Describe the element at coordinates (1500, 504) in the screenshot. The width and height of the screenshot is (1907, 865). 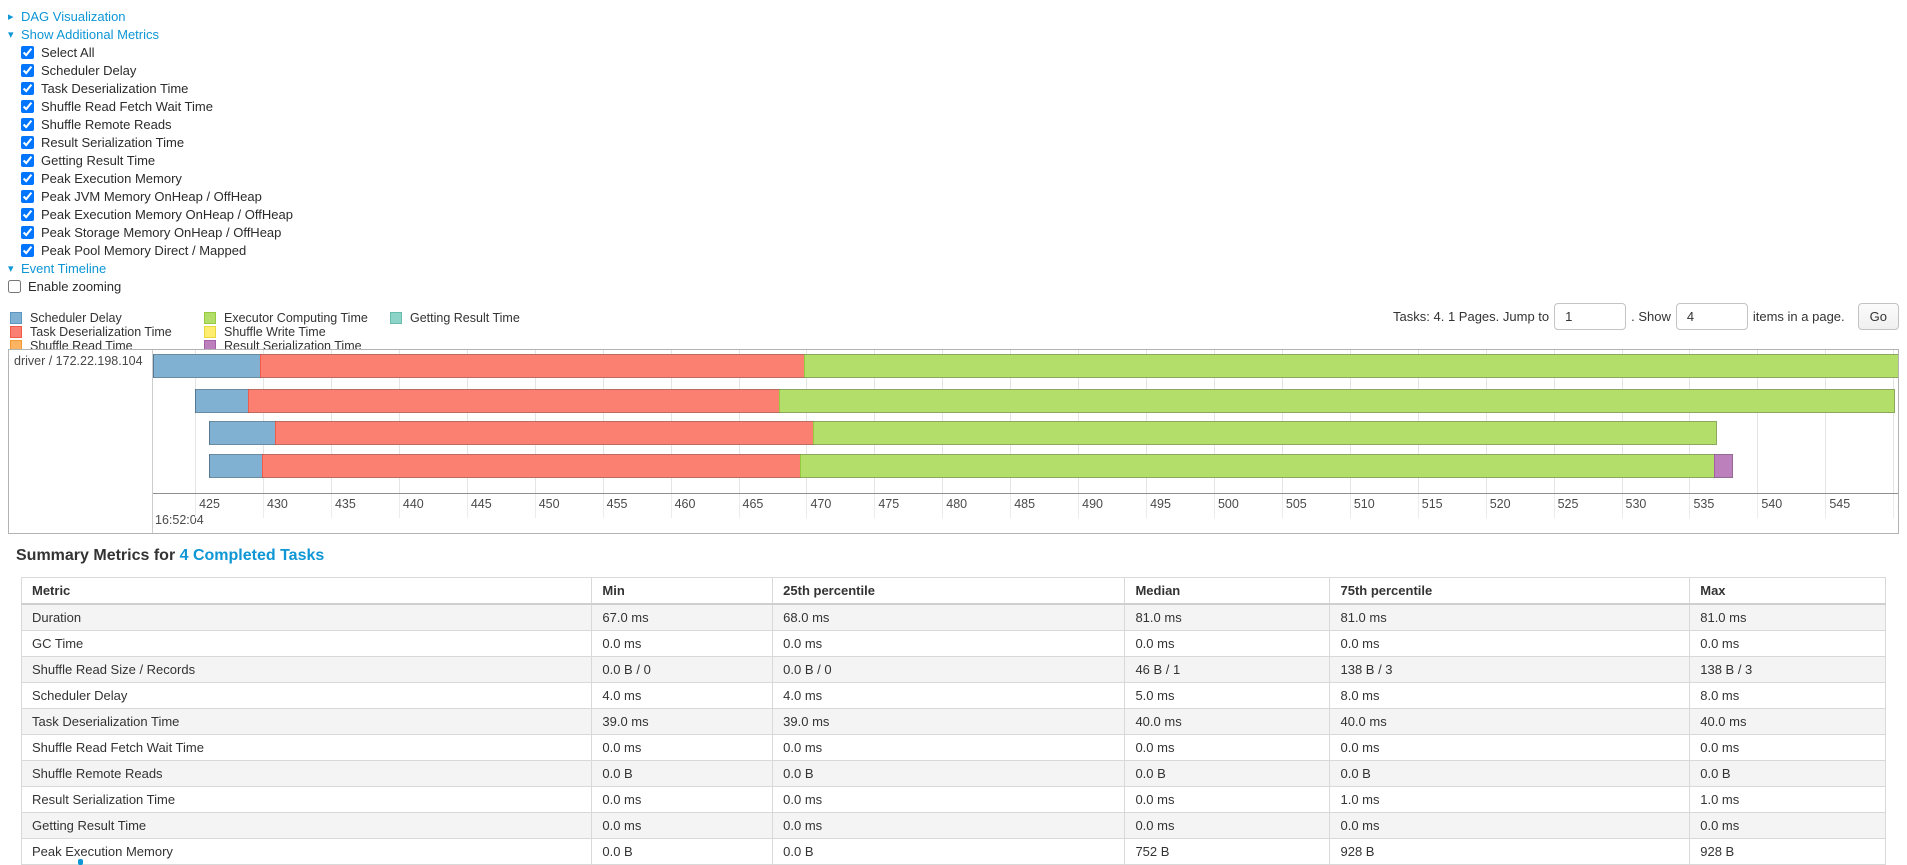
I see `x-axis-tick-label: 520` at that location.